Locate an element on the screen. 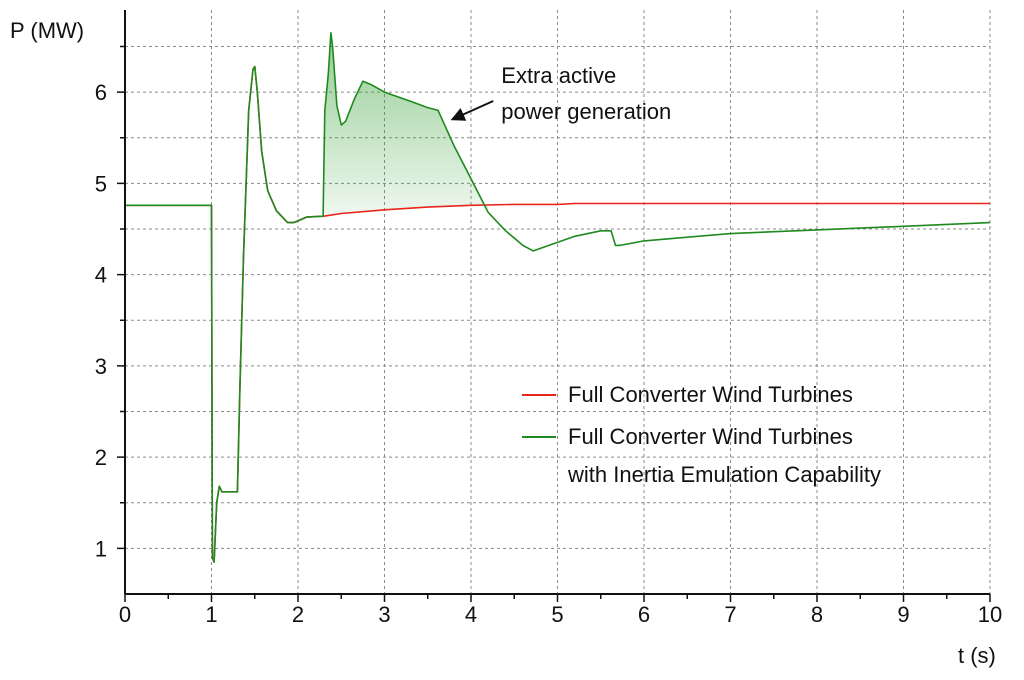 This screenshot has width=1024, height=680. legend-label-1: Full Converter Wind Turbines is located at coordinates (710, 394).